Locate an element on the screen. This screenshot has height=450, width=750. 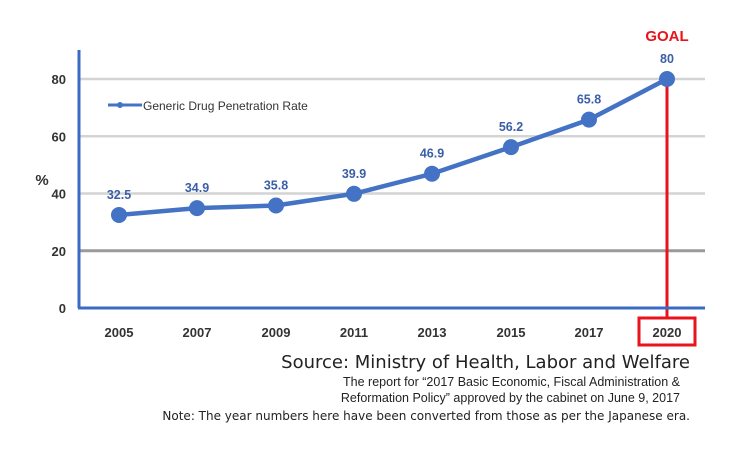
data-label: 46.9 is located at coordinates (432, 154).